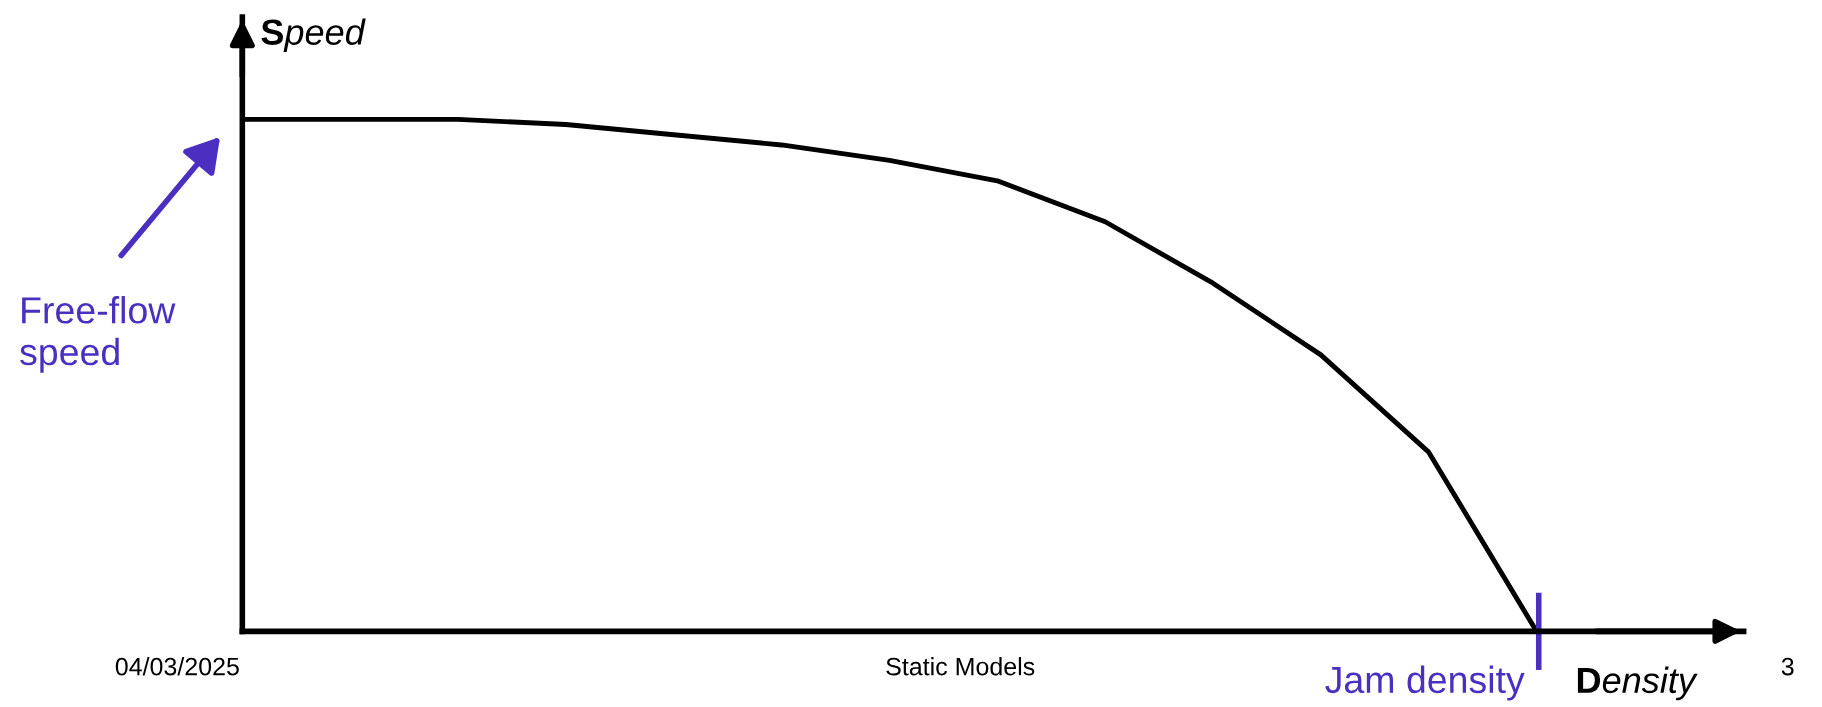 The width and height of the screenshot is (1822, 707). Describe the element at coordinates (177, 666) in the screenshot. I see `text: 04/03/2025` at that location.